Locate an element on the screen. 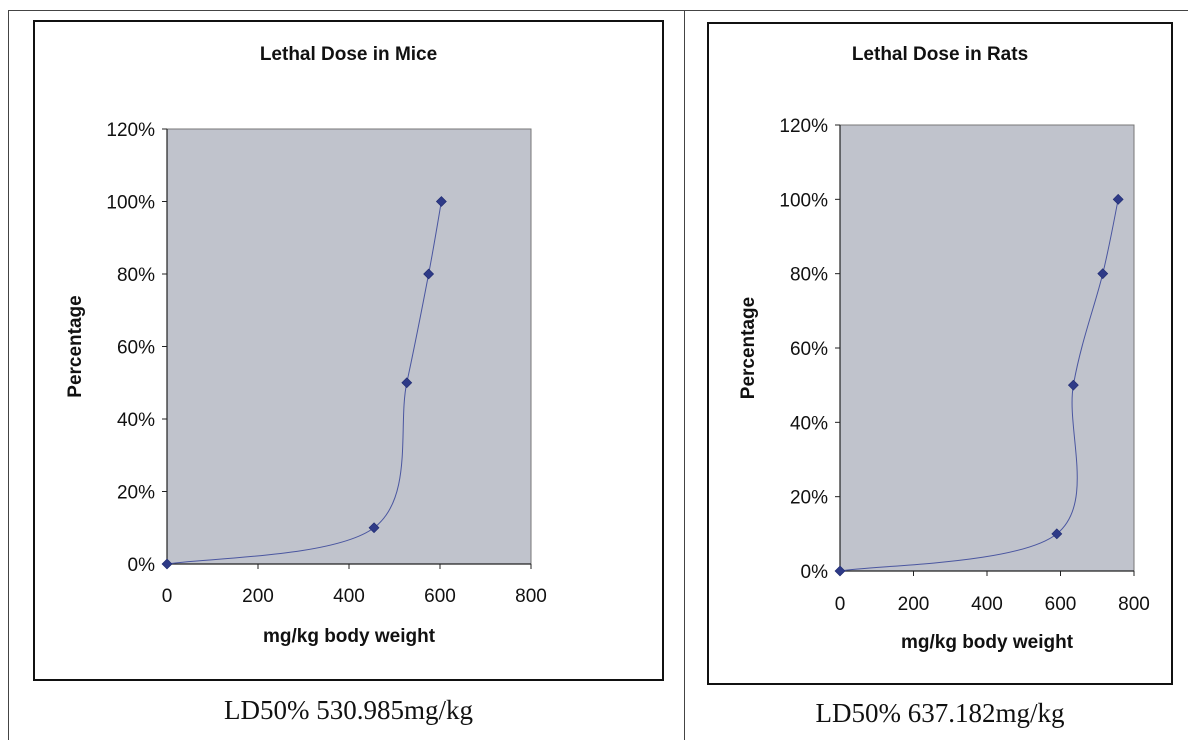 Image resolution: width=1188 pixels, height=740 pixels. series-line is located at coordinates (304, 383).